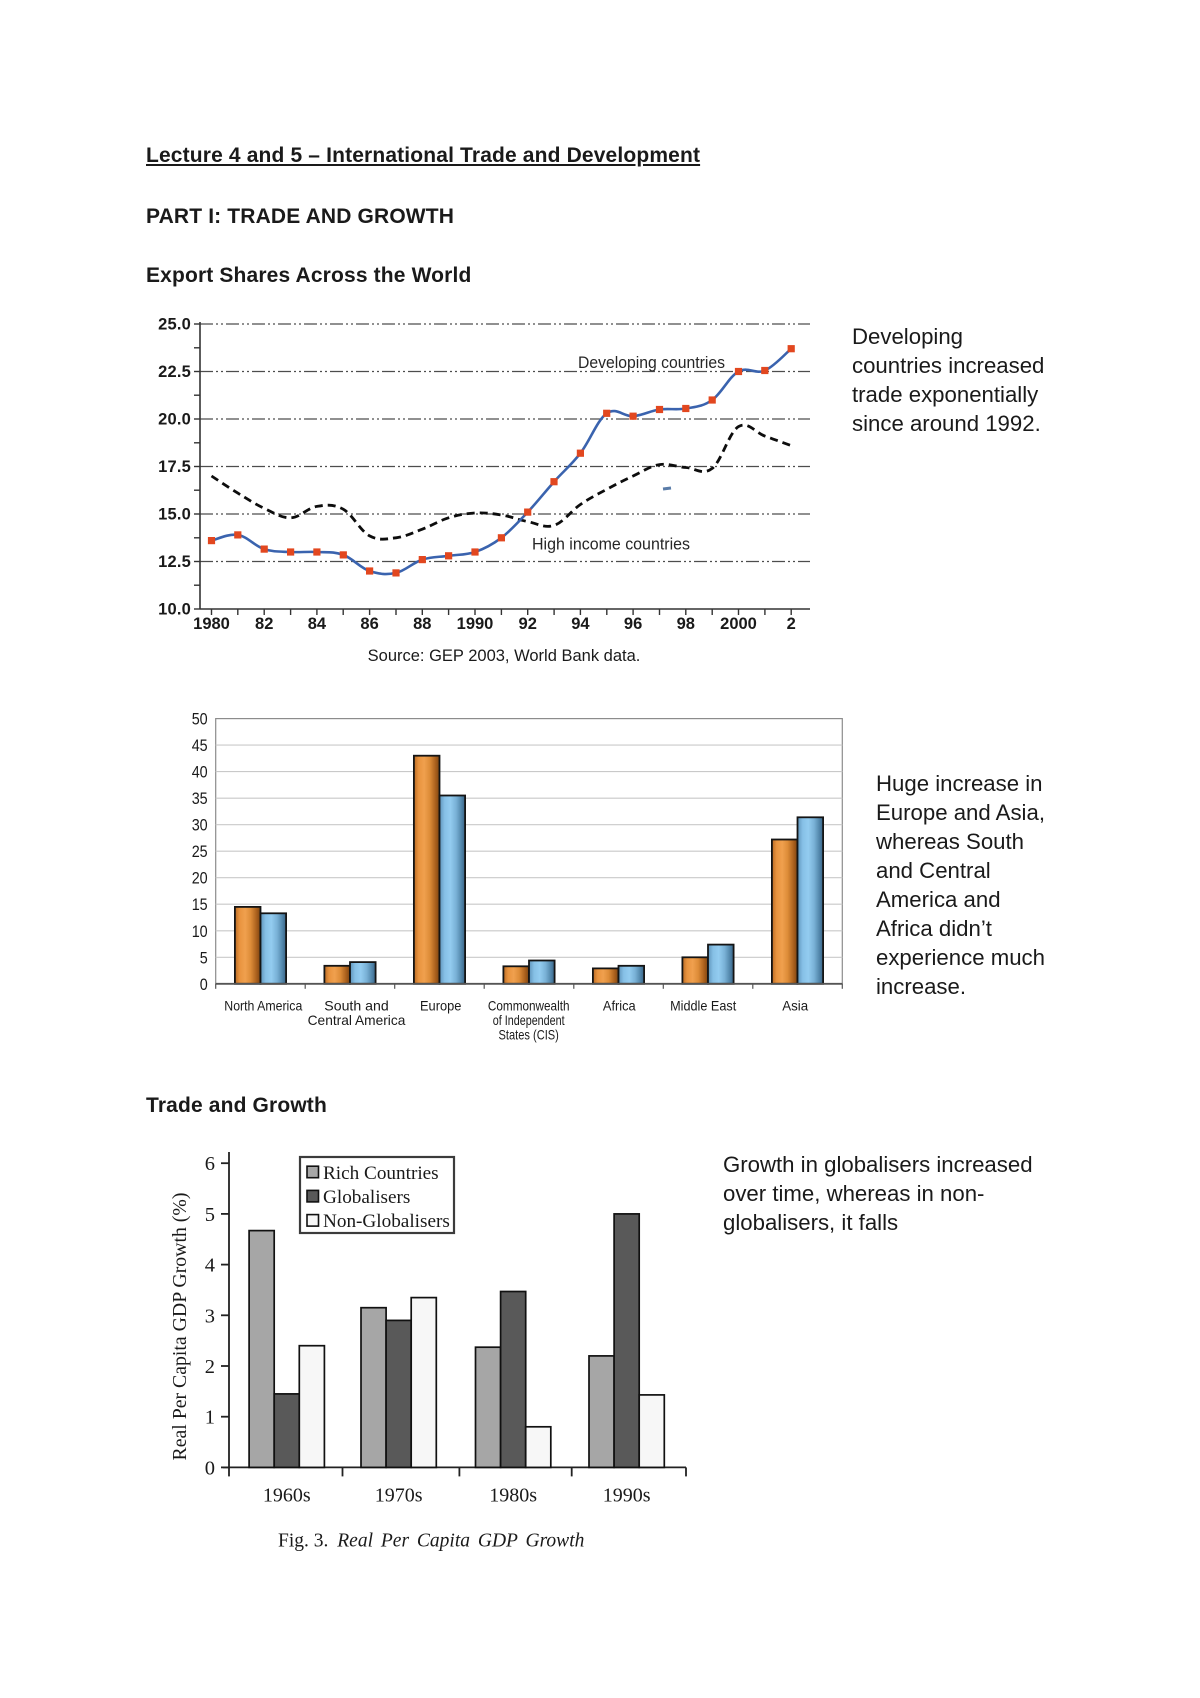 This screenshot has height=1698, width=1200. What do you see at coordinates (200, 745) in the screenshot?
I see `svg-text: 45` at bounding box center [200, 745].